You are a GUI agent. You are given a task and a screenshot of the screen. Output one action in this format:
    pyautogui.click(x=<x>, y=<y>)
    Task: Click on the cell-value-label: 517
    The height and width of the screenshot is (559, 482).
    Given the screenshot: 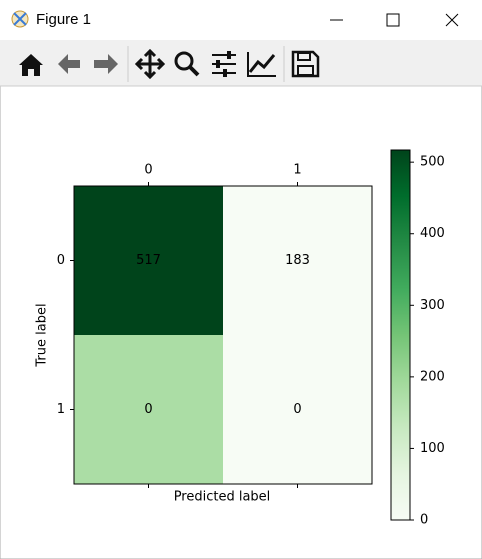 What is the action you would take?
    pyautogui.click(x=148, y=260)
    